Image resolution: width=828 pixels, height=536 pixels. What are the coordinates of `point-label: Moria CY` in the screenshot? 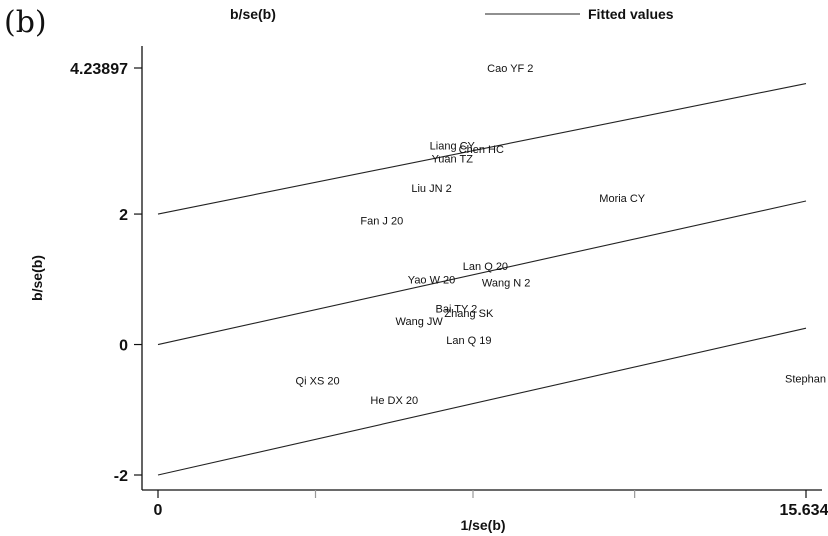 It's located at (622, 199).